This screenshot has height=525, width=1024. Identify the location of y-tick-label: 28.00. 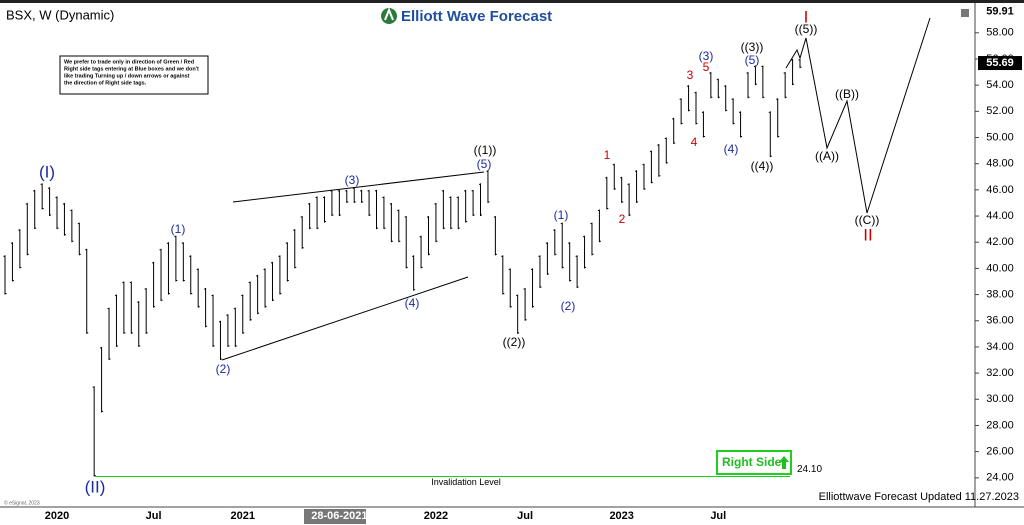
(1000, 425).